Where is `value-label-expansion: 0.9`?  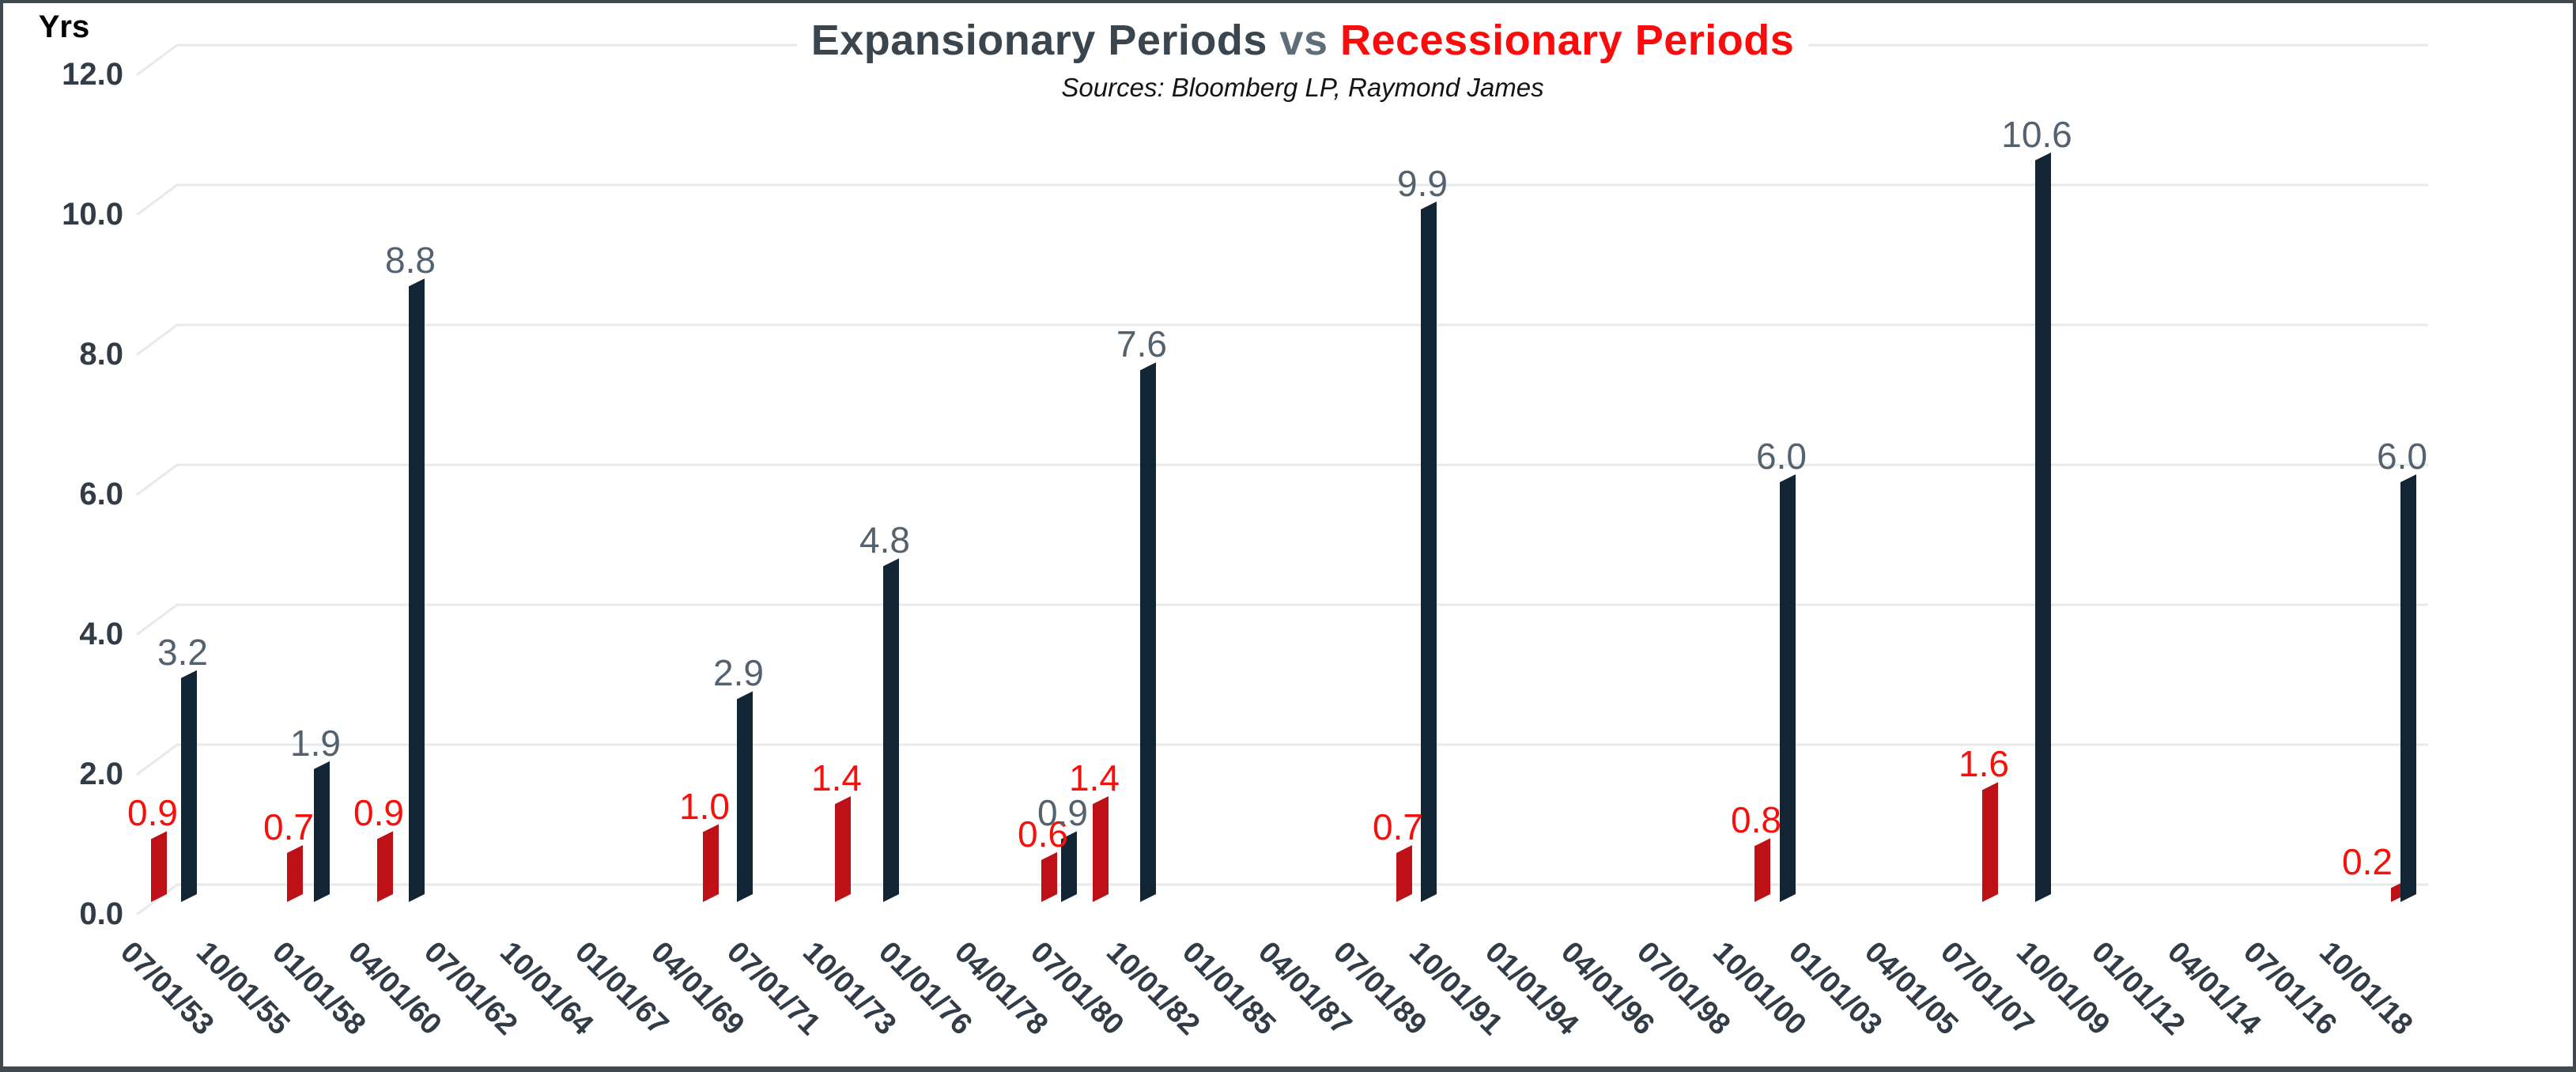 value-label-expansion: 0.9 is located at coordinates (1062, 813).